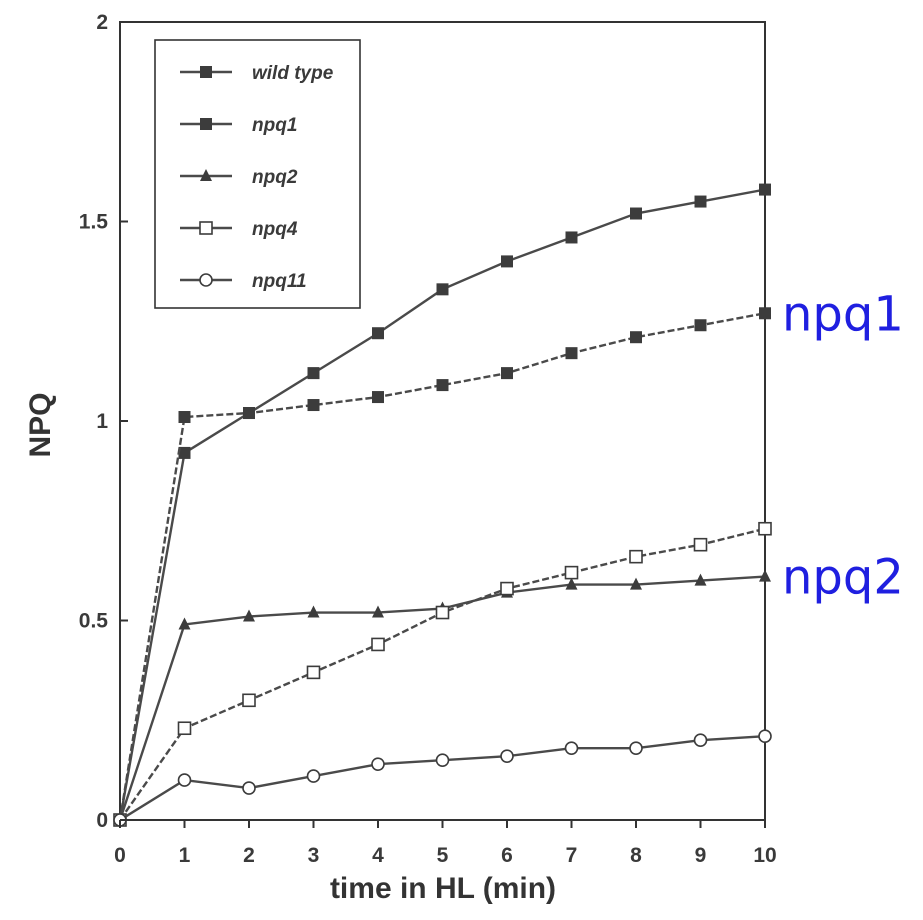 The image size is (923, 920). I want to click on x-tick-label: 1, so click(185, 855).